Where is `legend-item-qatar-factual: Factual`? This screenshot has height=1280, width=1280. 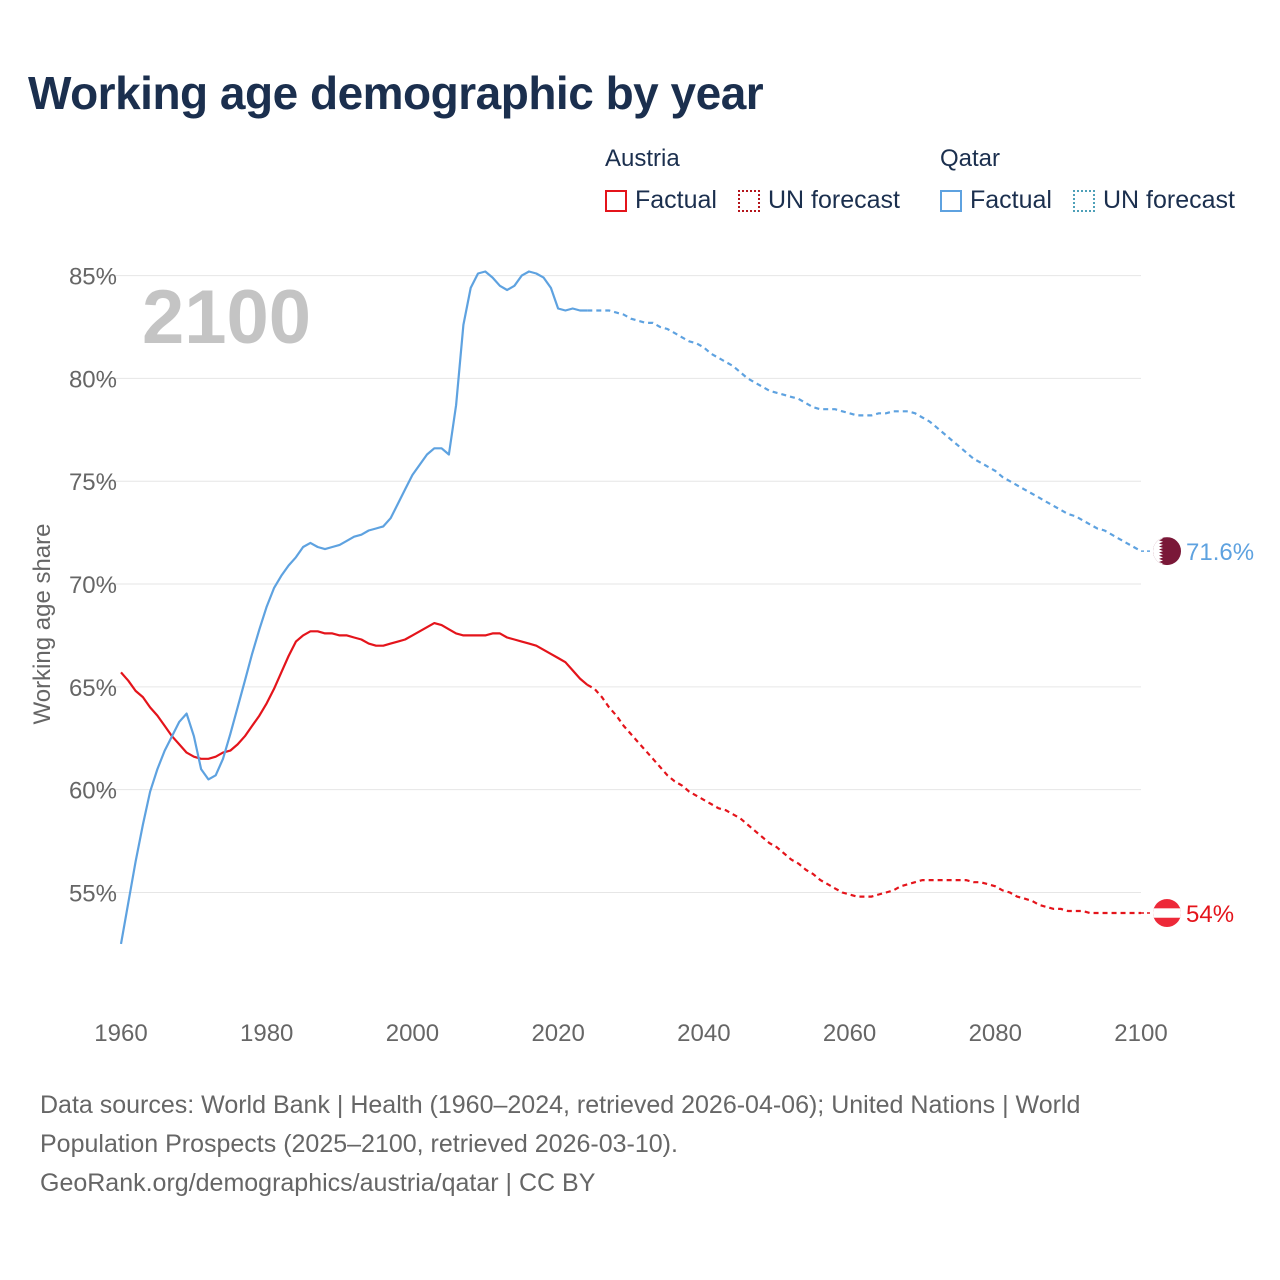
legend-item-qatar-factual: Factual is located at coordinates (996, 200).